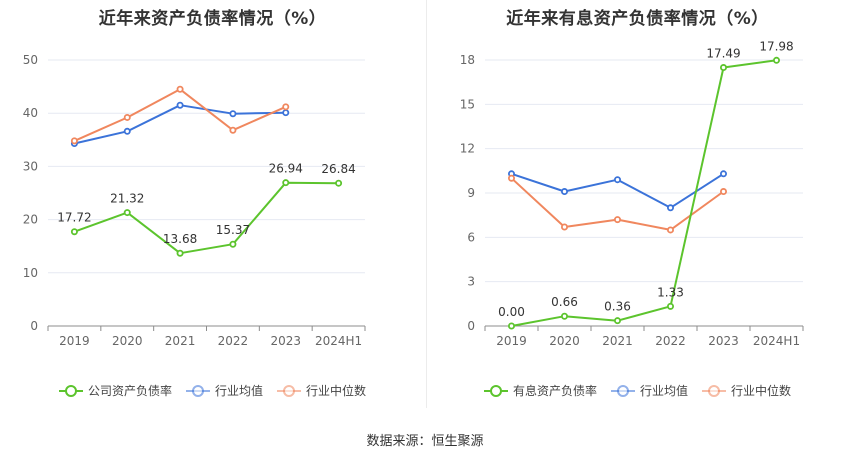 This screenshot has width=850, height=459. What do you see at coordinates (338, 169) in the screenshot?
I see `data-label: 26.84` at bounding box center [338, 169].